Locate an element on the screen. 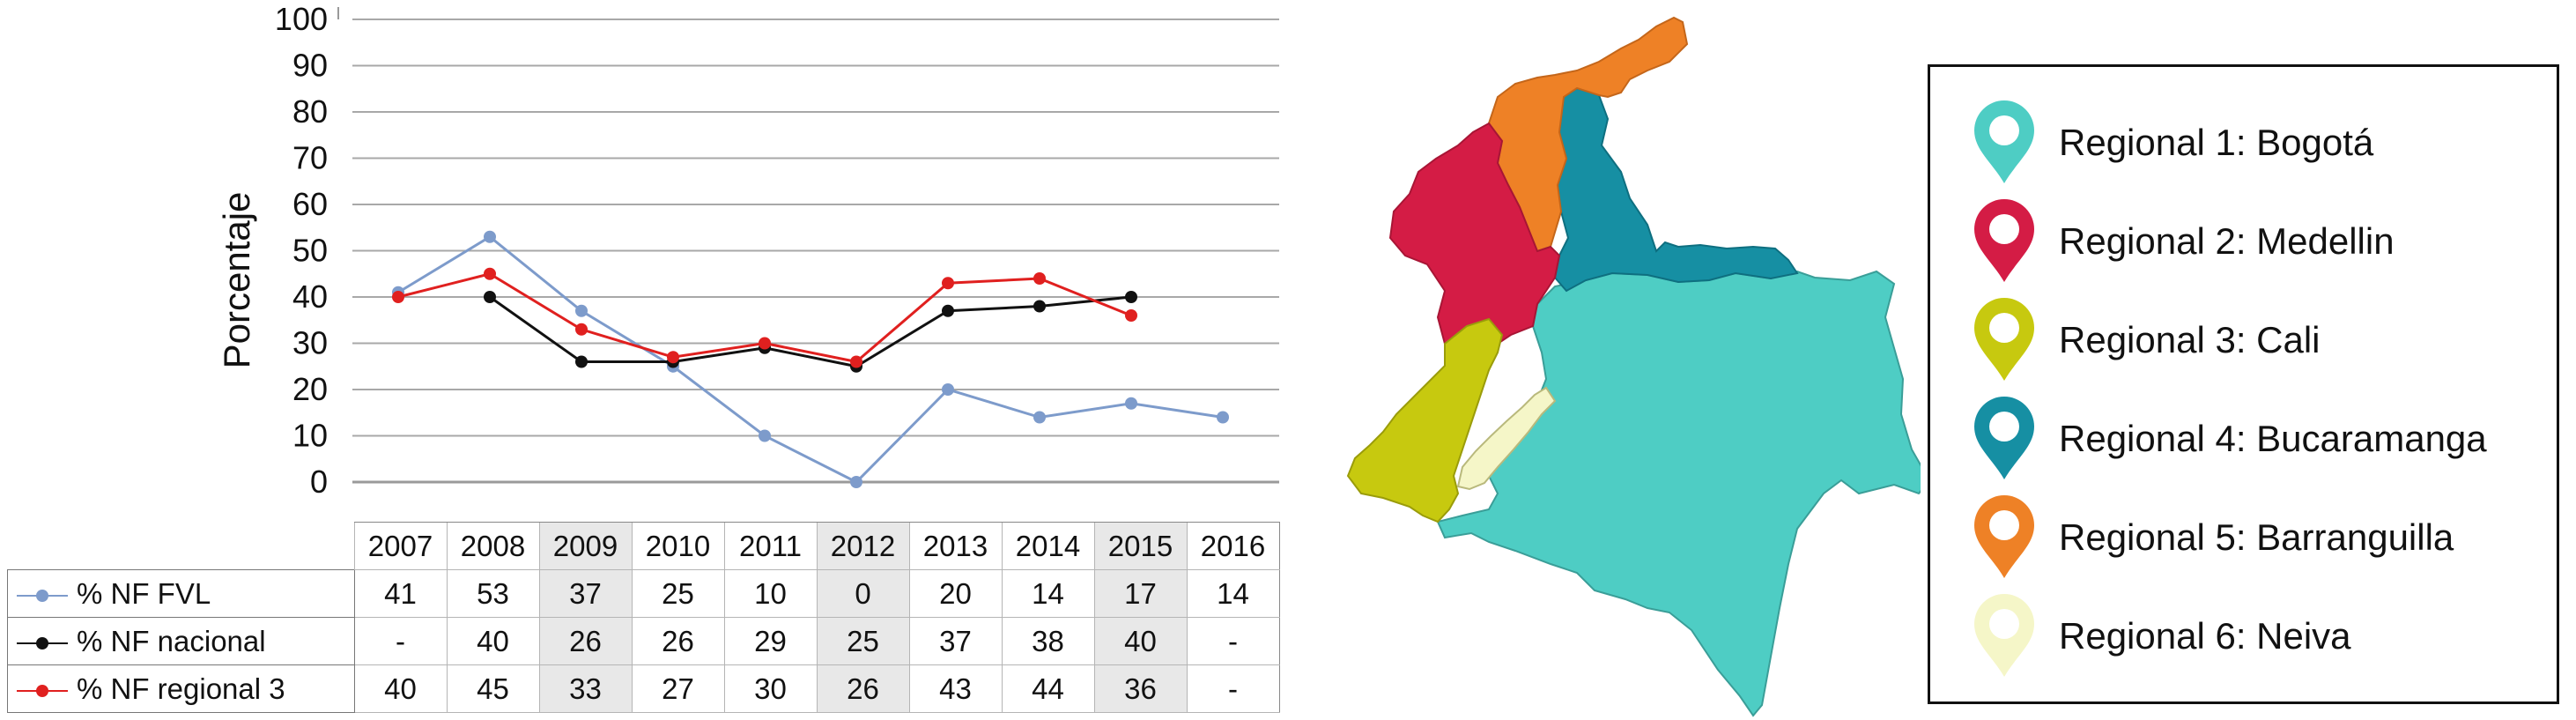 The image size is (2576, 720). year-cell: 2015 is located at coordinates (1140, 546).